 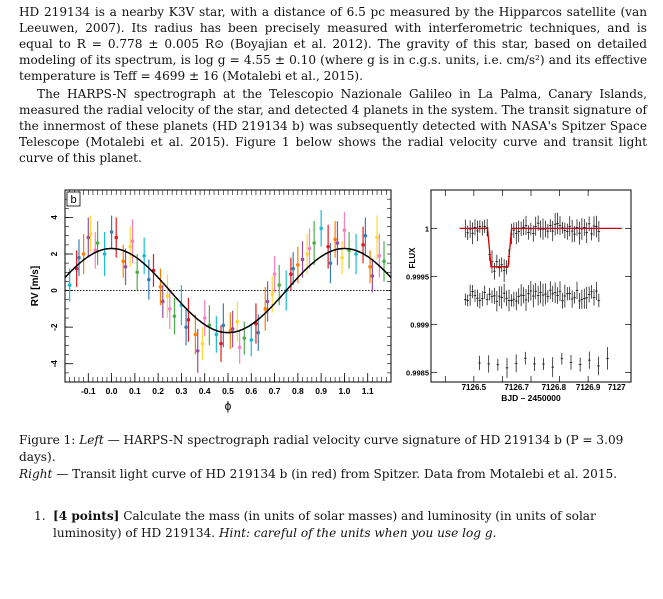 I want to click on rv-x-tick-label: 0.2, so click(x=158, y=391).